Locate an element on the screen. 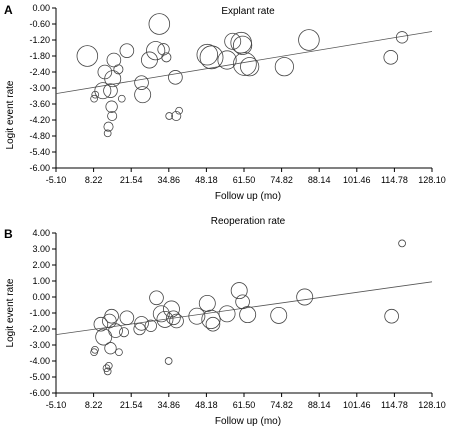 The image size is (451, 428). y-tick-label: 4.00 is located at coordinates (41, 233).